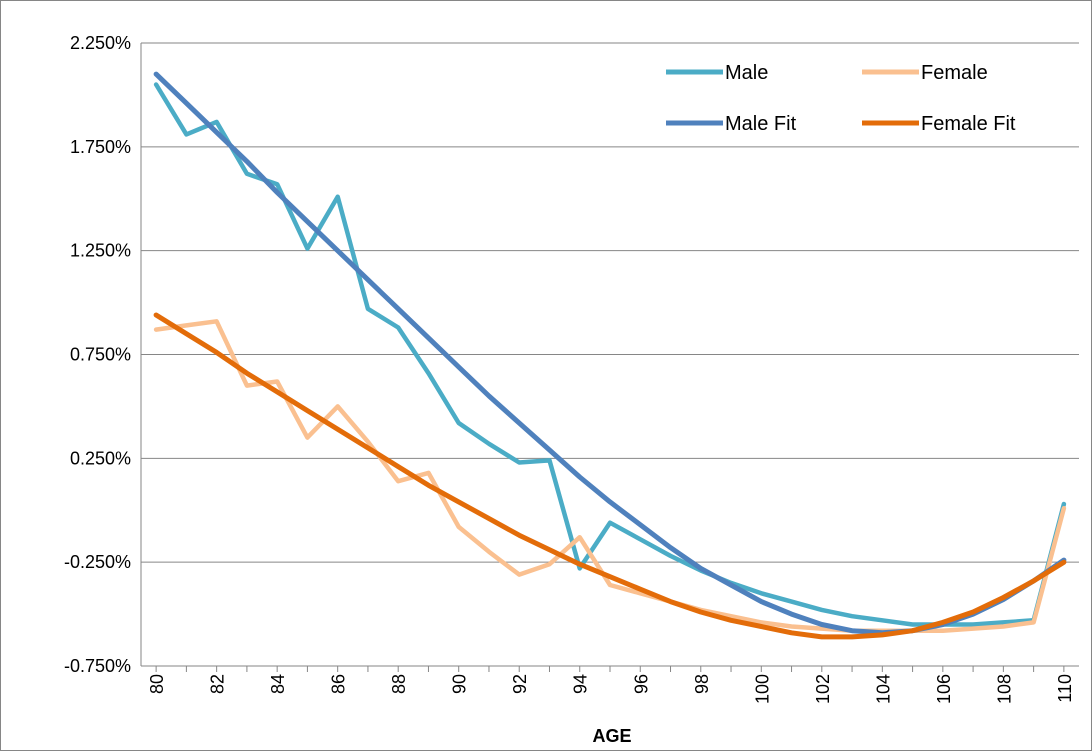  What do you see at coordinates (702, 684) in the screenshot?
I see `x-tick-label: 98` at bounding box center [702, 684].